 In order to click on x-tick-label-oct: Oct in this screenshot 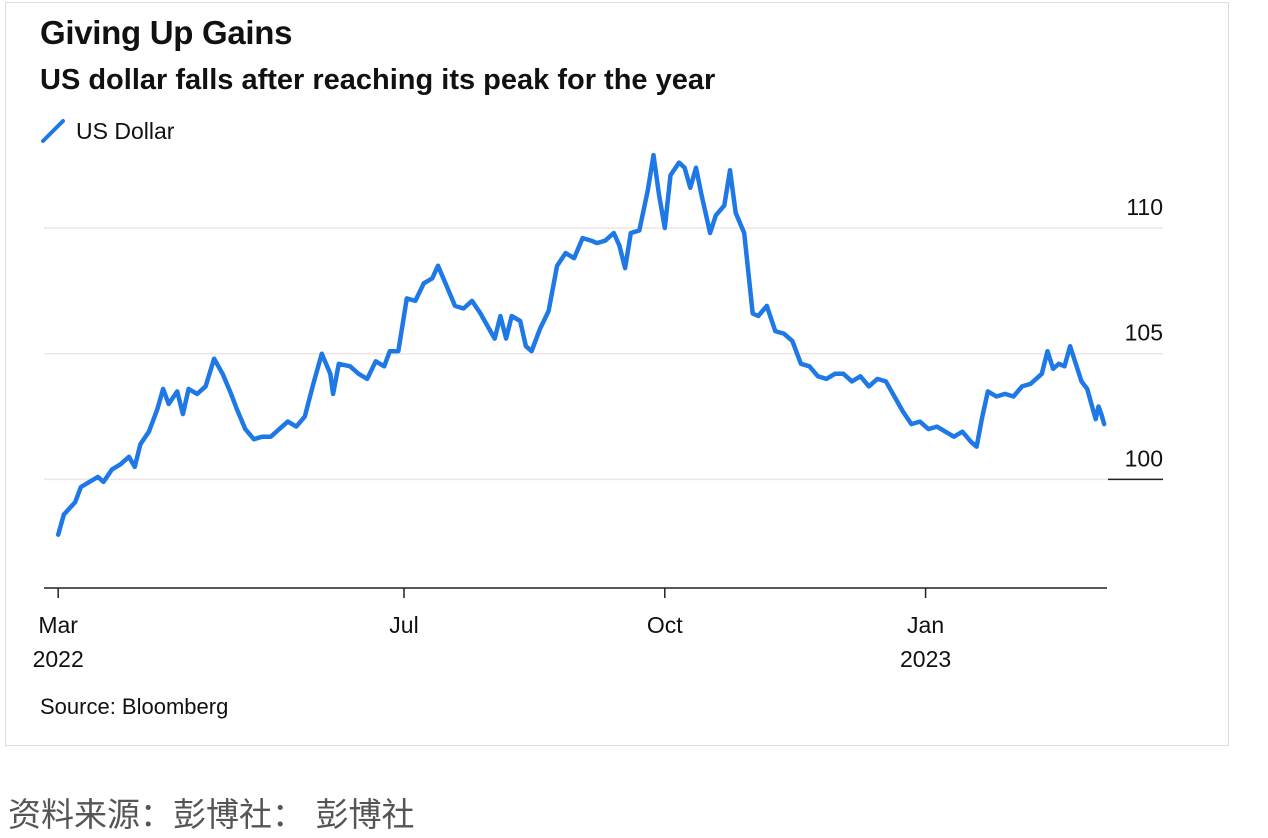, I will do `click(665, 625)`.